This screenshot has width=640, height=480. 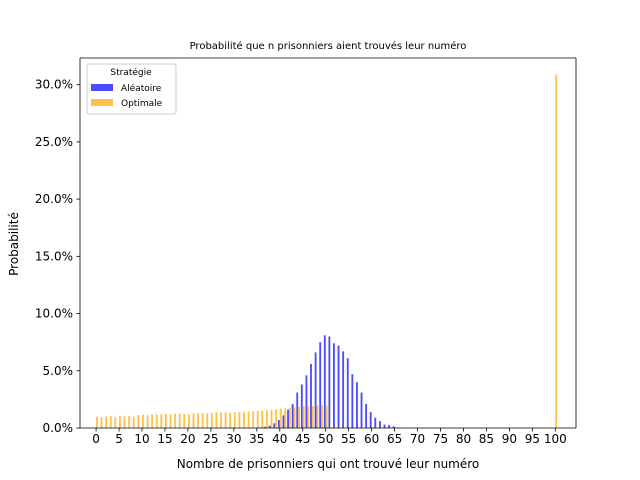 I want to click on x-tick-label: 65, so click(x=394, y=439).